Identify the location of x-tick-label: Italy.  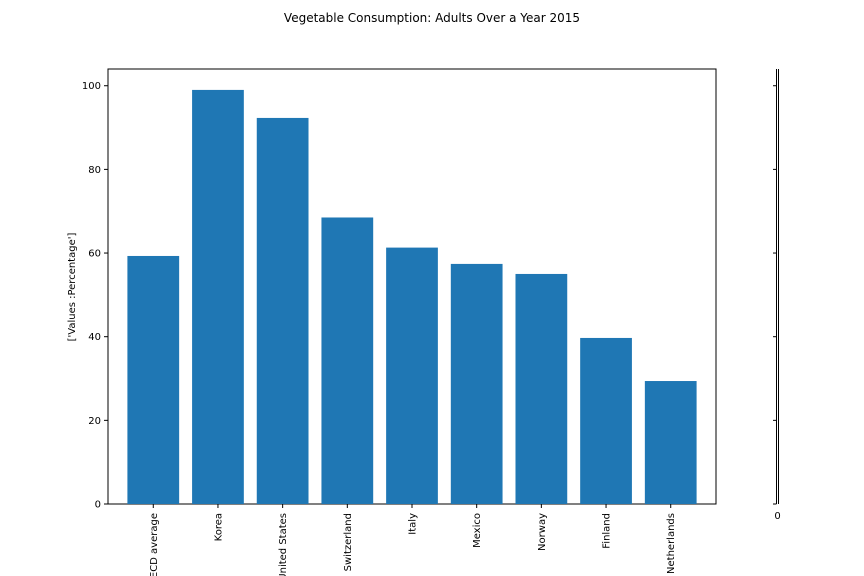
(413, 524).